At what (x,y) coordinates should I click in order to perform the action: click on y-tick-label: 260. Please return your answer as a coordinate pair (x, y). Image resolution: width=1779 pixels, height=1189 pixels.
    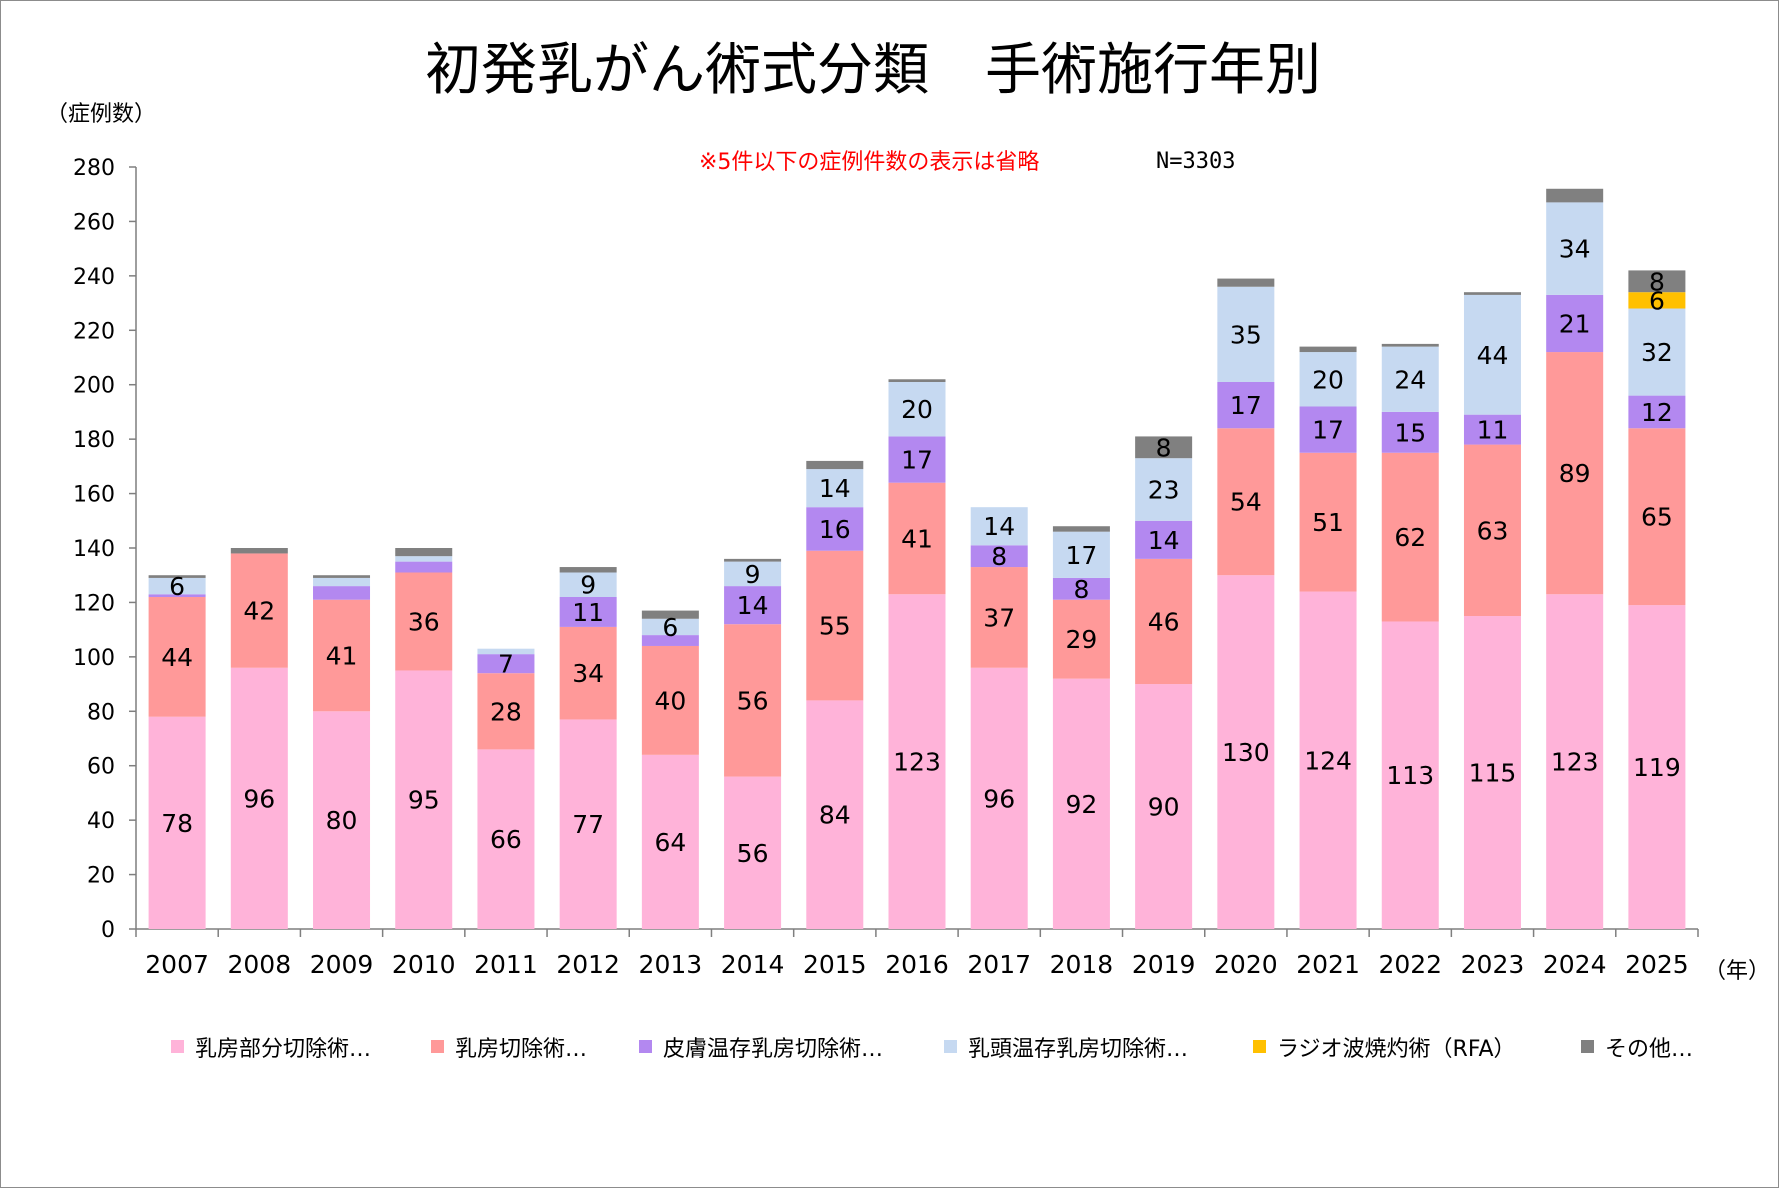
    Looking at the image, I should click on (94, 222).